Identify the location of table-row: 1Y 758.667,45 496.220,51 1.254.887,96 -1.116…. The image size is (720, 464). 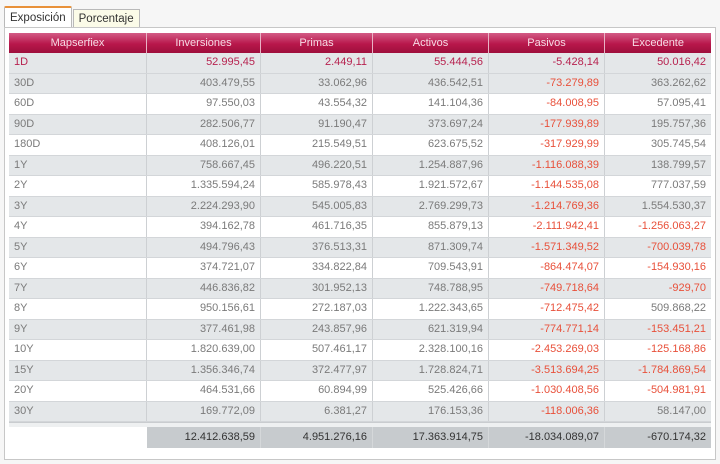
(360, 165).